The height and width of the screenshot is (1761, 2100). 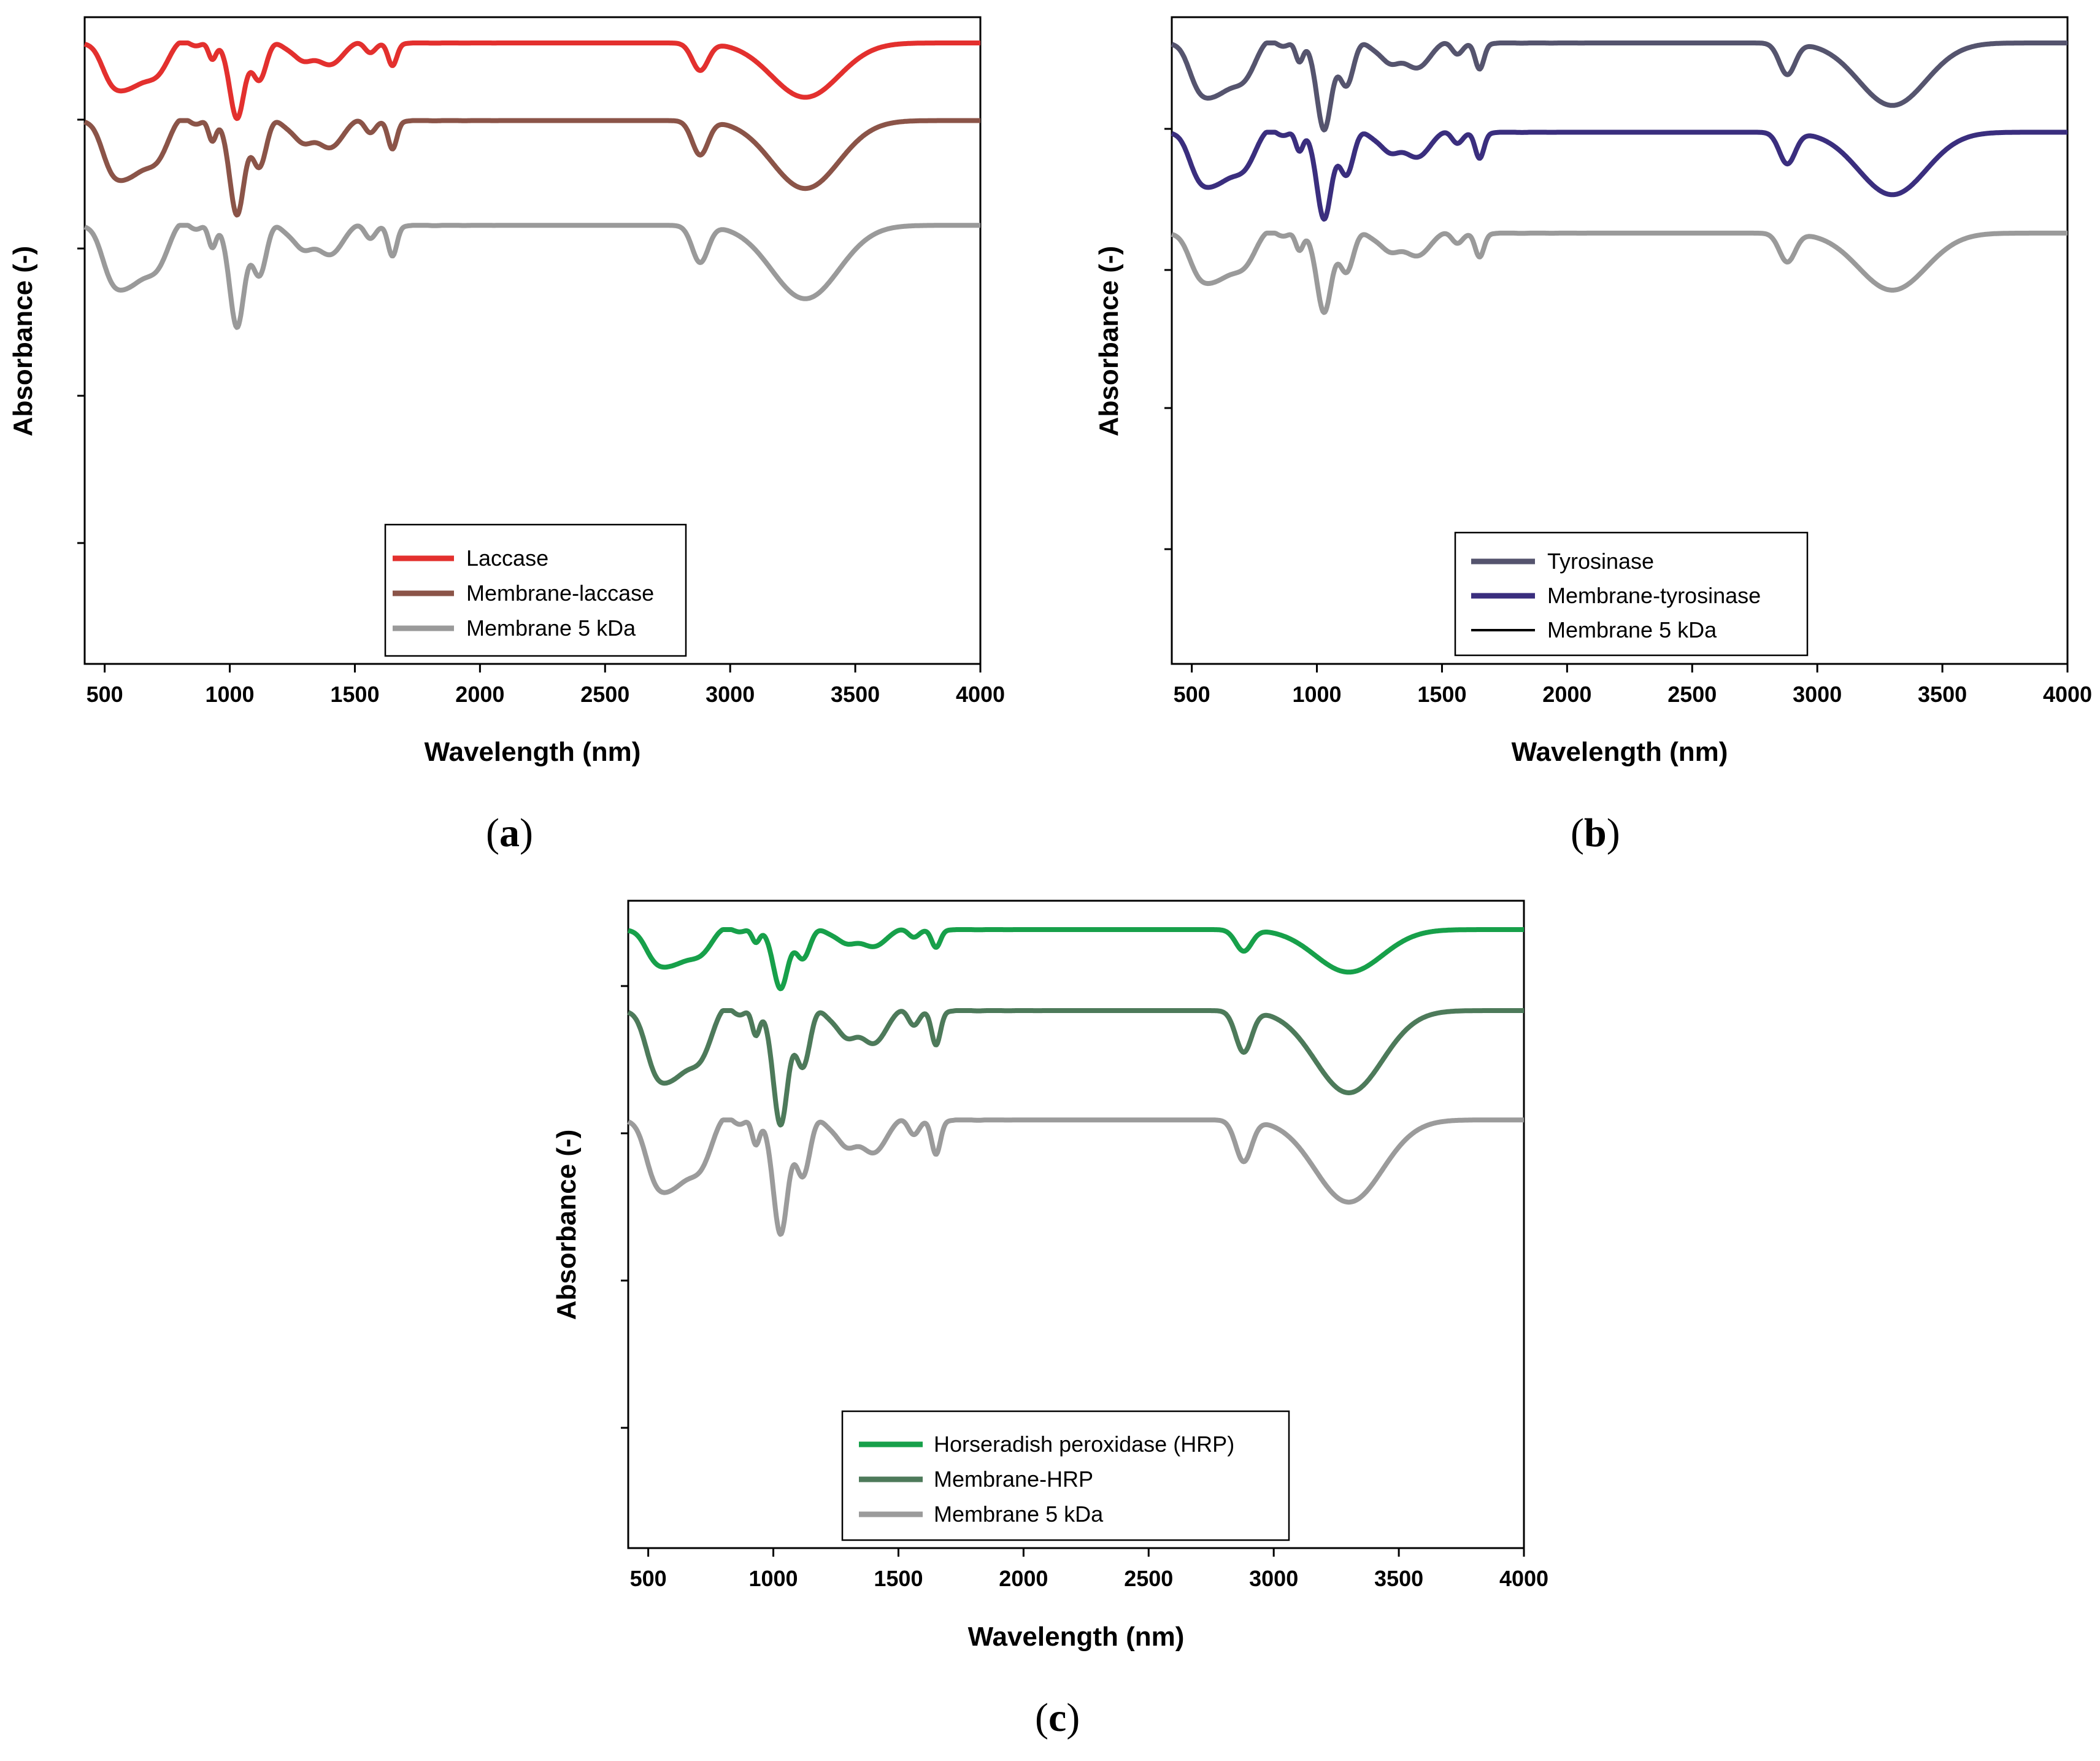 What do you see at coordinates (560, 593) in the screenshot?
I see `legend-label-membrane-laccase: Membrane-laccase` at bounding box center [560, 593].